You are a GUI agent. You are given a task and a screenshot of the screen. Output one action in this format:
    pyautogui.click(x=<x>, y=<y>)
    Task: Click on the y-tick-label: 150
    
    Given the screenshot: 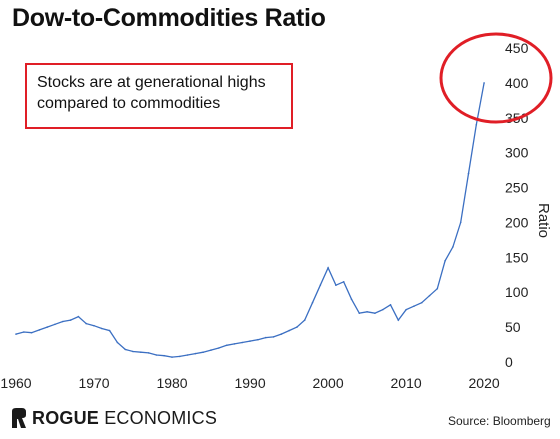 What is the action you would take?
    pyautogui.click(x=517, y=257)
    